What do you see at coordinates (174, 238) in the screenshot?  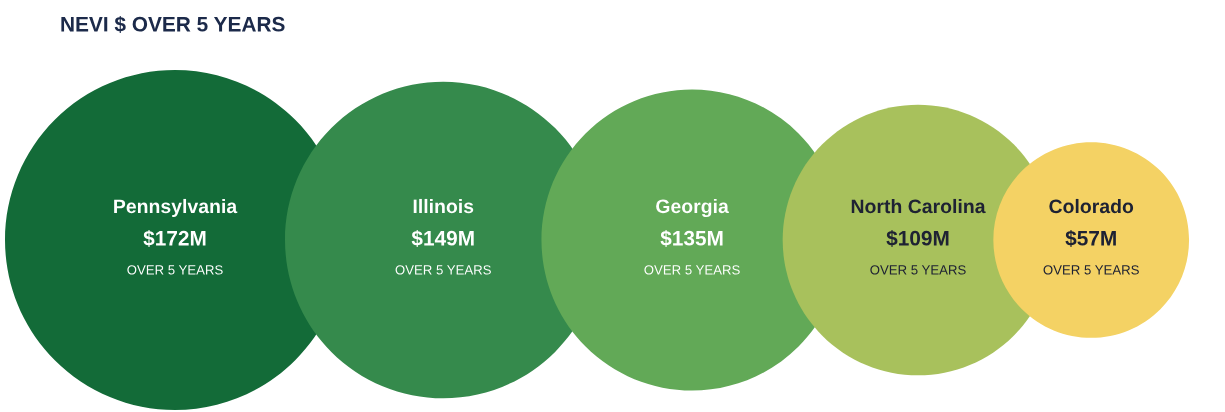 I see `data-label: $172M` at bounding box center [174, 238].